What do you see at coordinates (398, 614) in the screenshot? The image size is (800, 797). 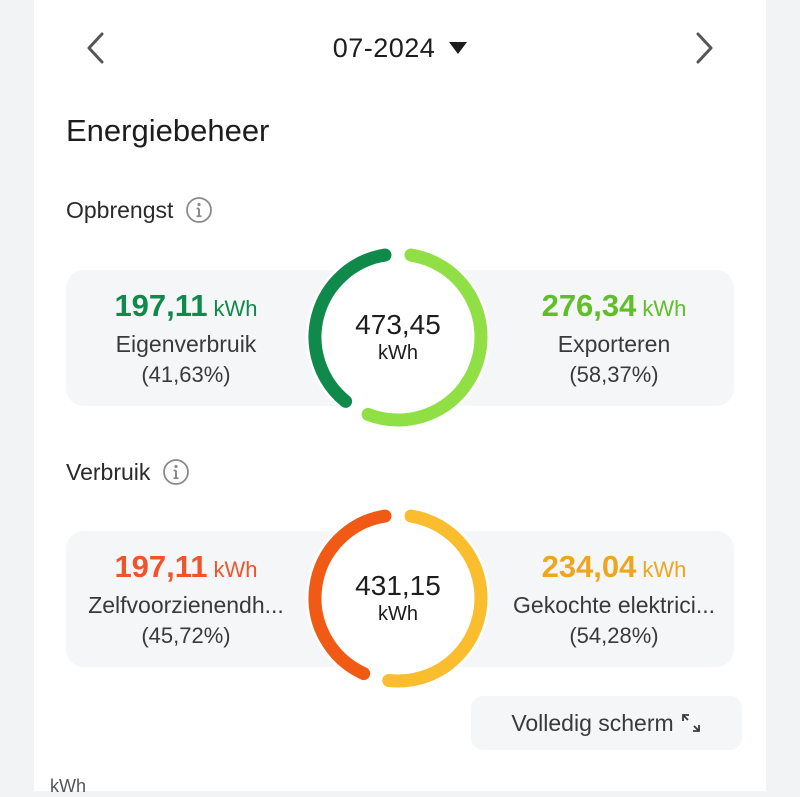 I see `consumption-total-unit: kWh` at bounding box center [398, 614].